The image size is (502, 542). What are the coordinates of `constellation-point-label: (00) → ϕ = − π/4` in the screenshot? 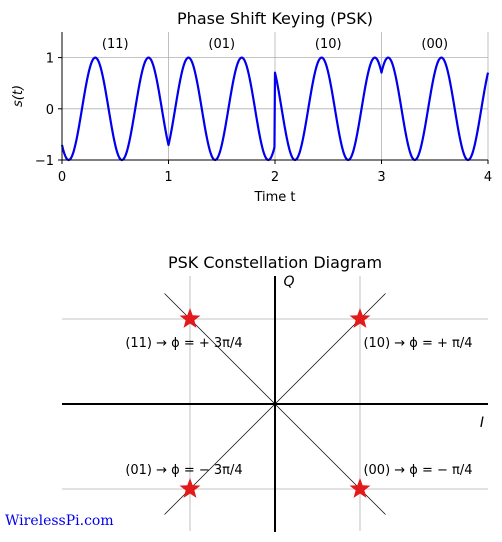 It's located at (417, 470).